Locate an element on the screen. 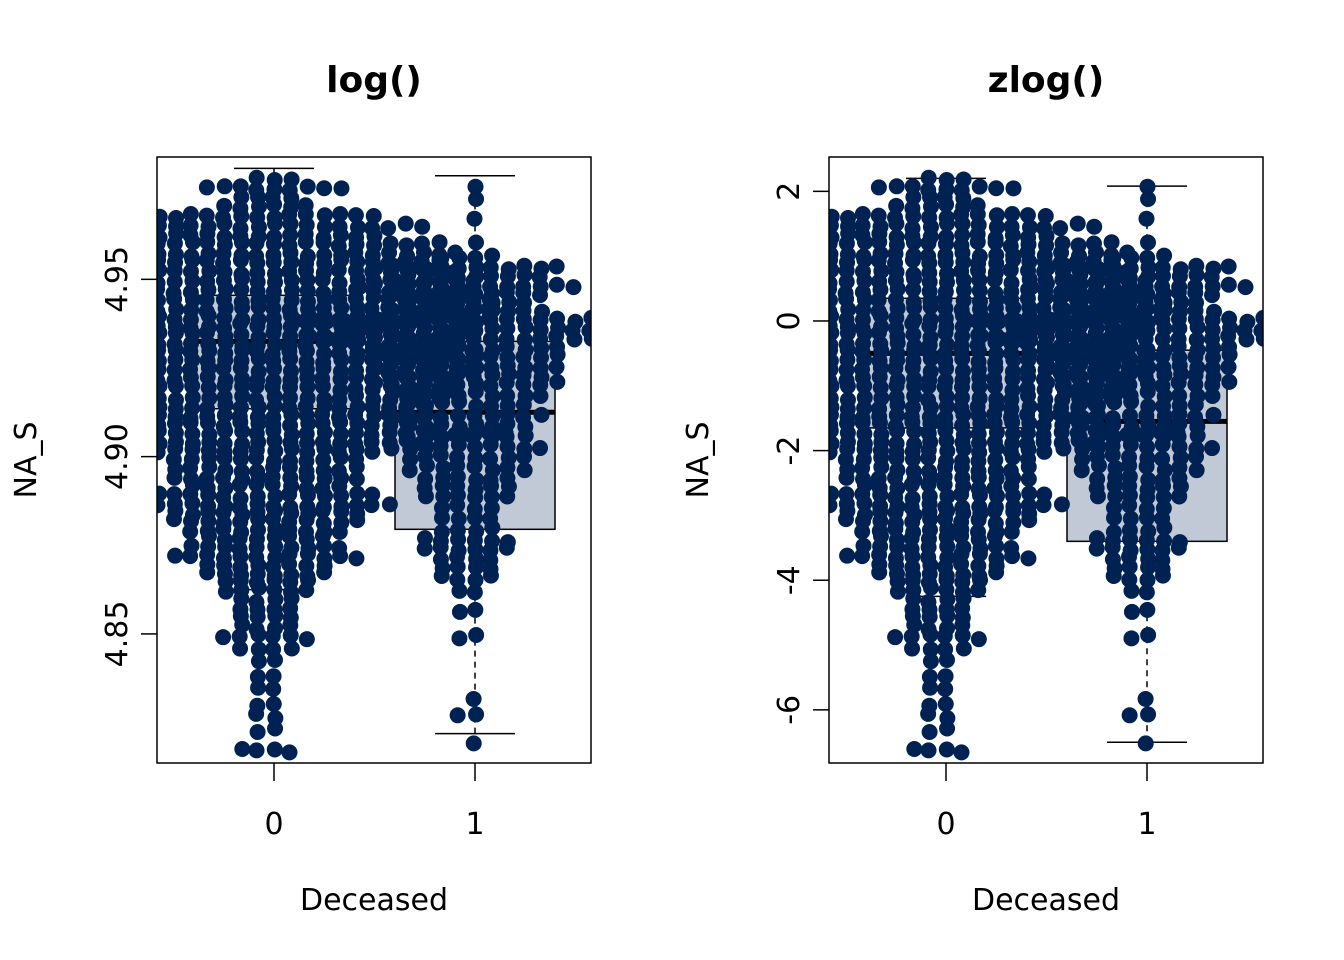 The image size is (1344, 960). y-tick-label: 4.90 is located at coordinates (117, 456).